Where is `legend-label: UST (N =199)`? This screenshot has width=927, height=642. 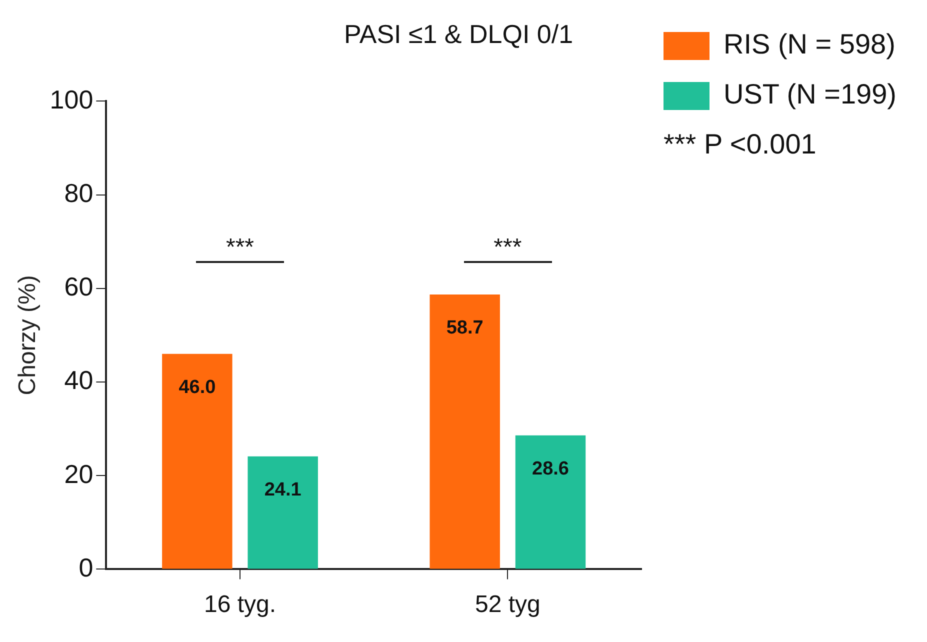 legend-label: UST (N =199) is located at coordinates (810, 94).